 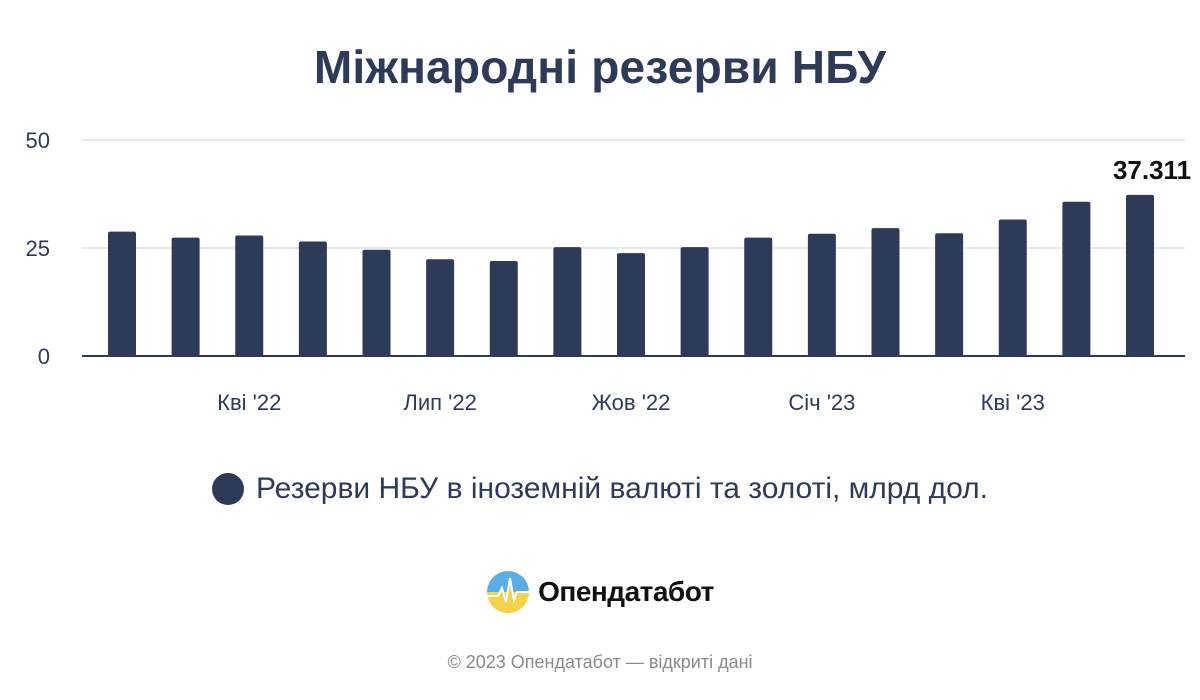 I want to click on brand-name: Опендатабот, so click(x=626, y=591).